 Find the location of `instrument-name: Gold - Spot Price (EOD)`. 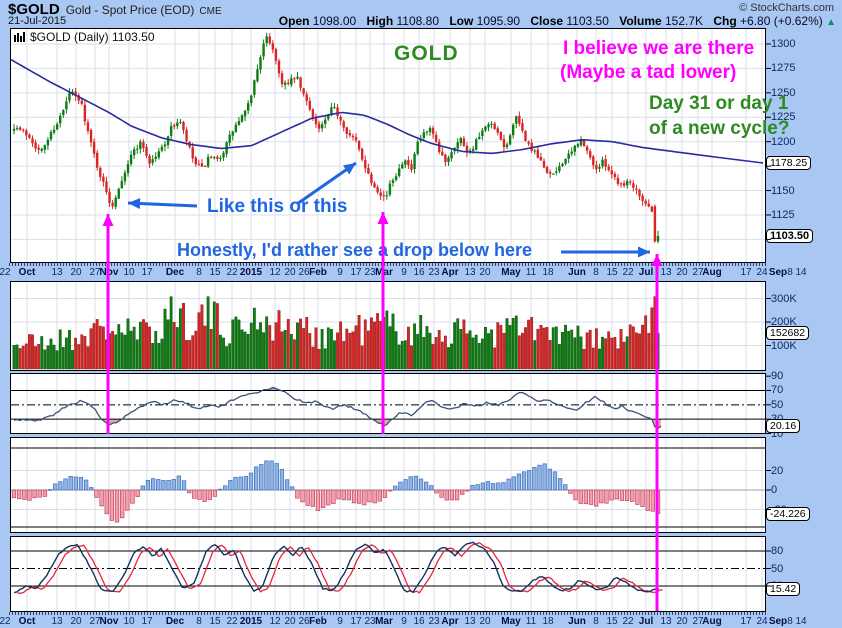

instrument-name: Gold - Spot Price (EOD) is located at coordinates (130, 10).